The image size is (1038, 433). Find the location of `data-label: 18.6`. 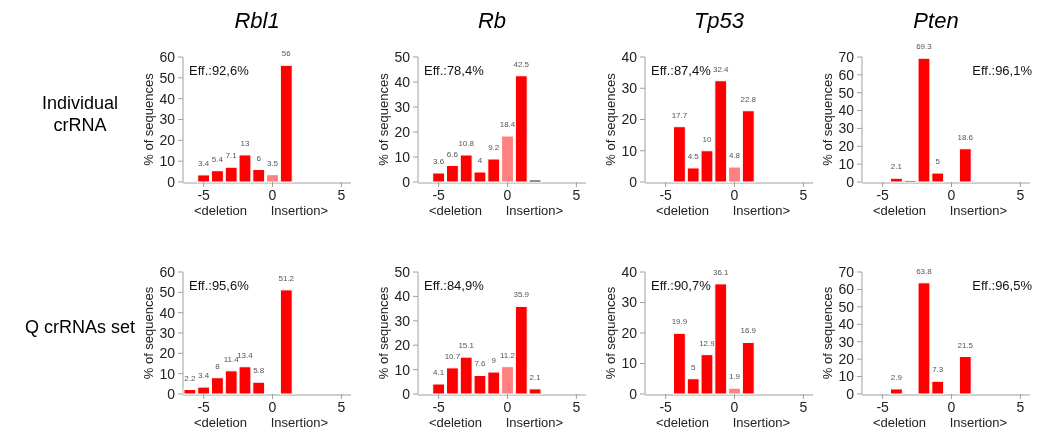

data-label: 18.6 is located at coordinates (965, 137).